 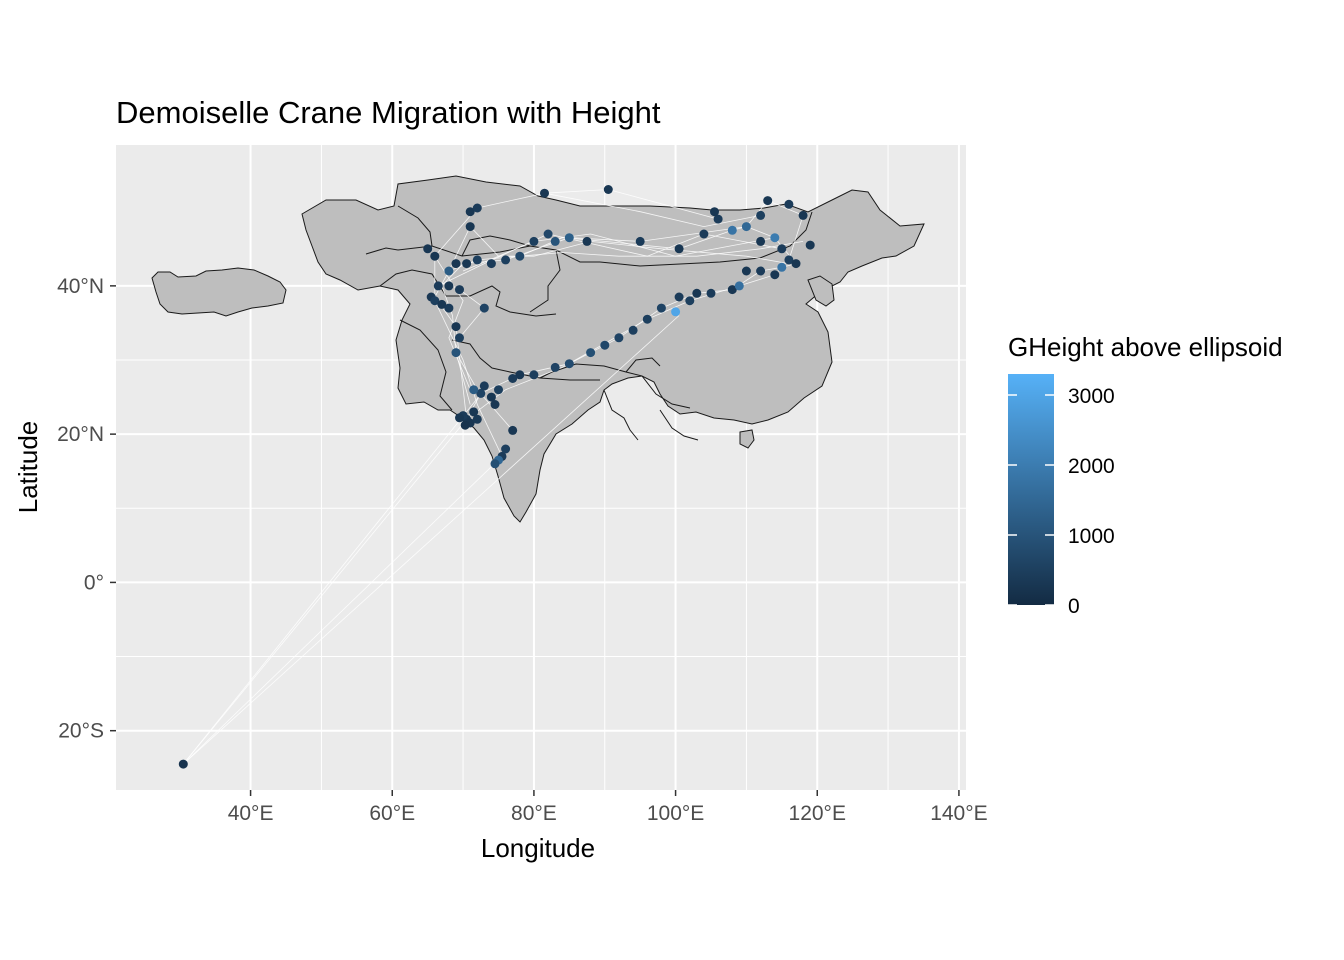 What do you see at coordinates (388, 112) in the screenshot?
I see `chart-title: Demoiselle Crane Migration with Height` at bounding box center [388, 112].